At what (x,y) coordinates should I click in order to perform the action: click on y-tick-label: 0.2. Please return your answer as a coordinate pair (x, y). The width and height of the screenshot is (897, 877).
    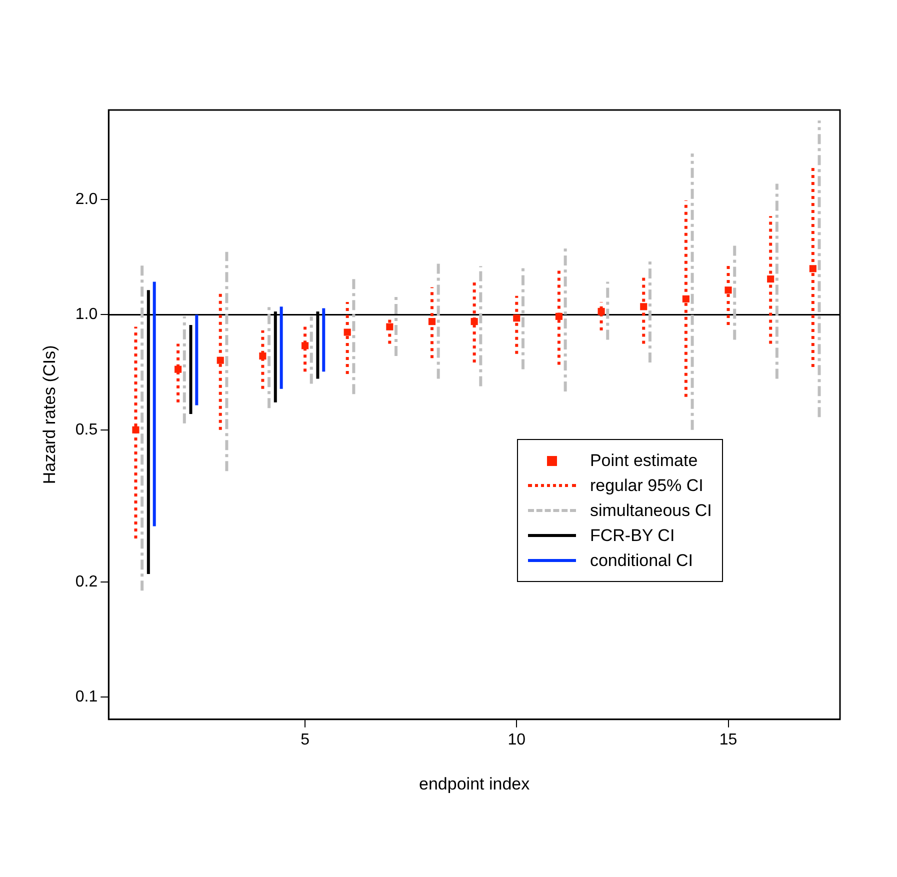
    Looking at the image, I should click on (86, 581).